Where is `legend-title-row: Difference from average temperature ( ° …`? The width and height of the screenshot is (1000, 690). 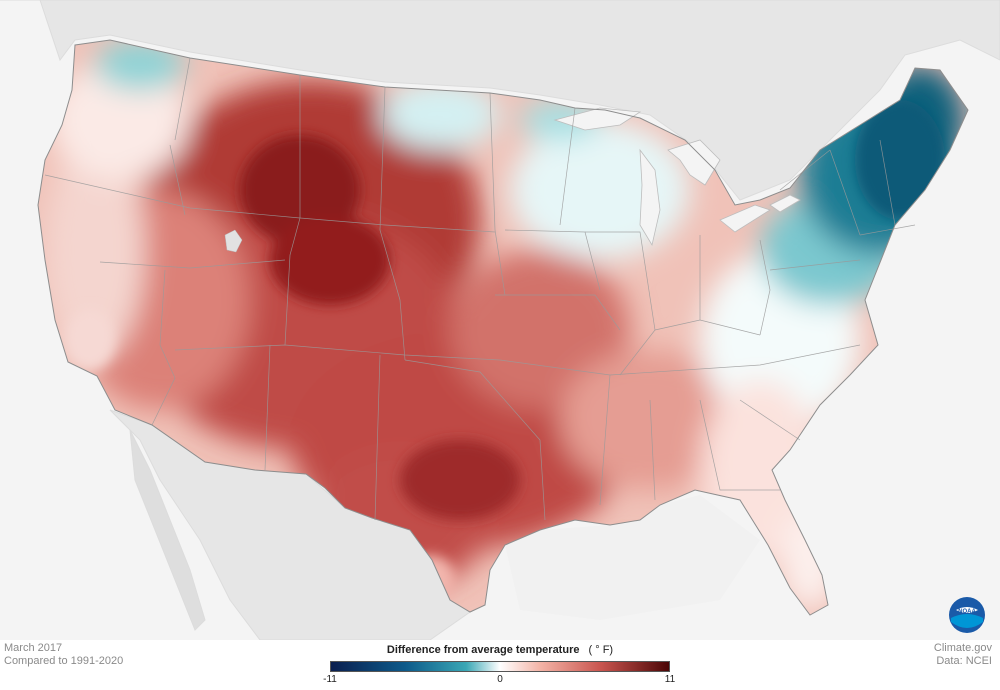 legend-title-row: Difference from average temperature ( ° … is located at coordinates (500, 650).